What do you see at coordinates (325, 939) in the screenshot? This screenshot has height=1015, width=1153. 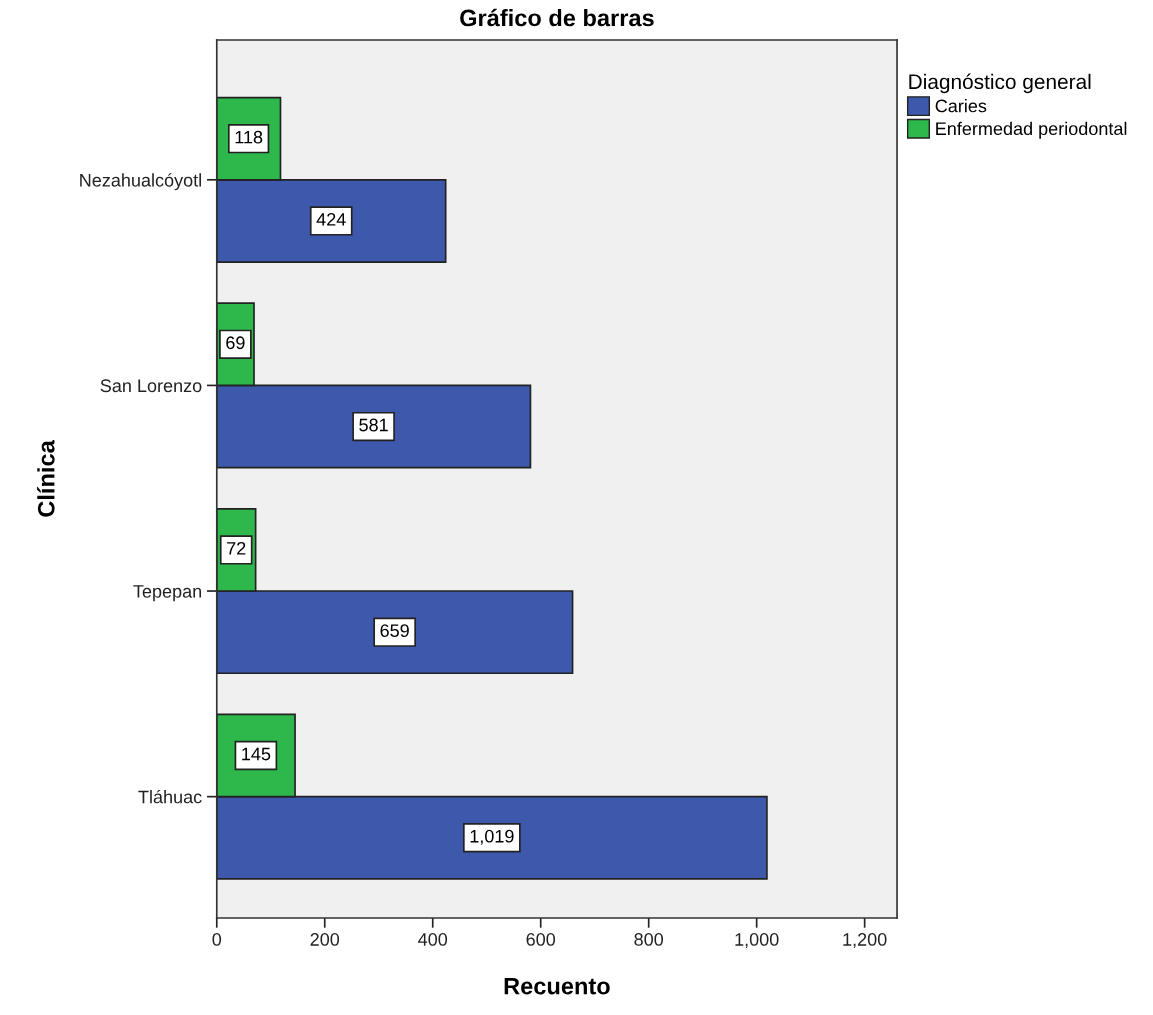 I see `x-tick-label: 200` at bounding box center [325, 939].